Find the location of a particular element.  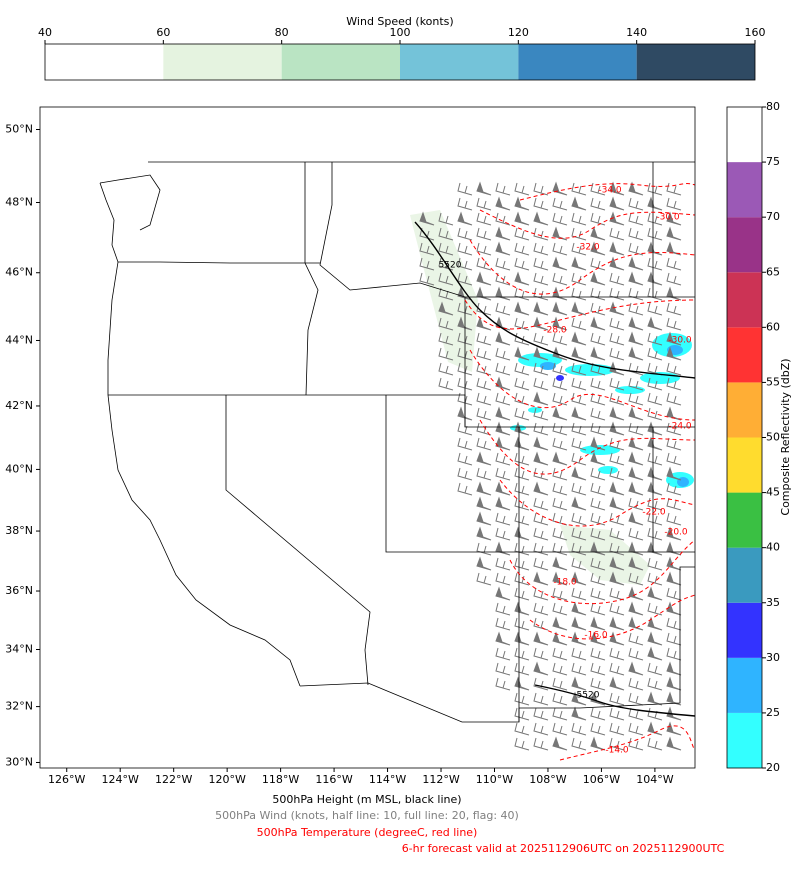

contour-label: -32.0 is located at coordinates (588, 248).